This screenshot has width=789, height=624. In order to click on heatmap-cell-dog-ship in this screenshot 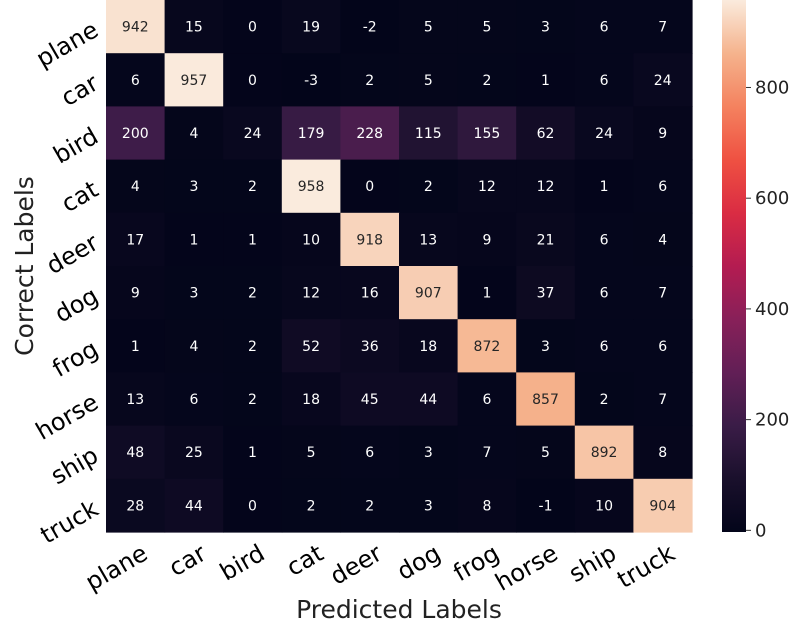, I will do `click(604, 293)`.